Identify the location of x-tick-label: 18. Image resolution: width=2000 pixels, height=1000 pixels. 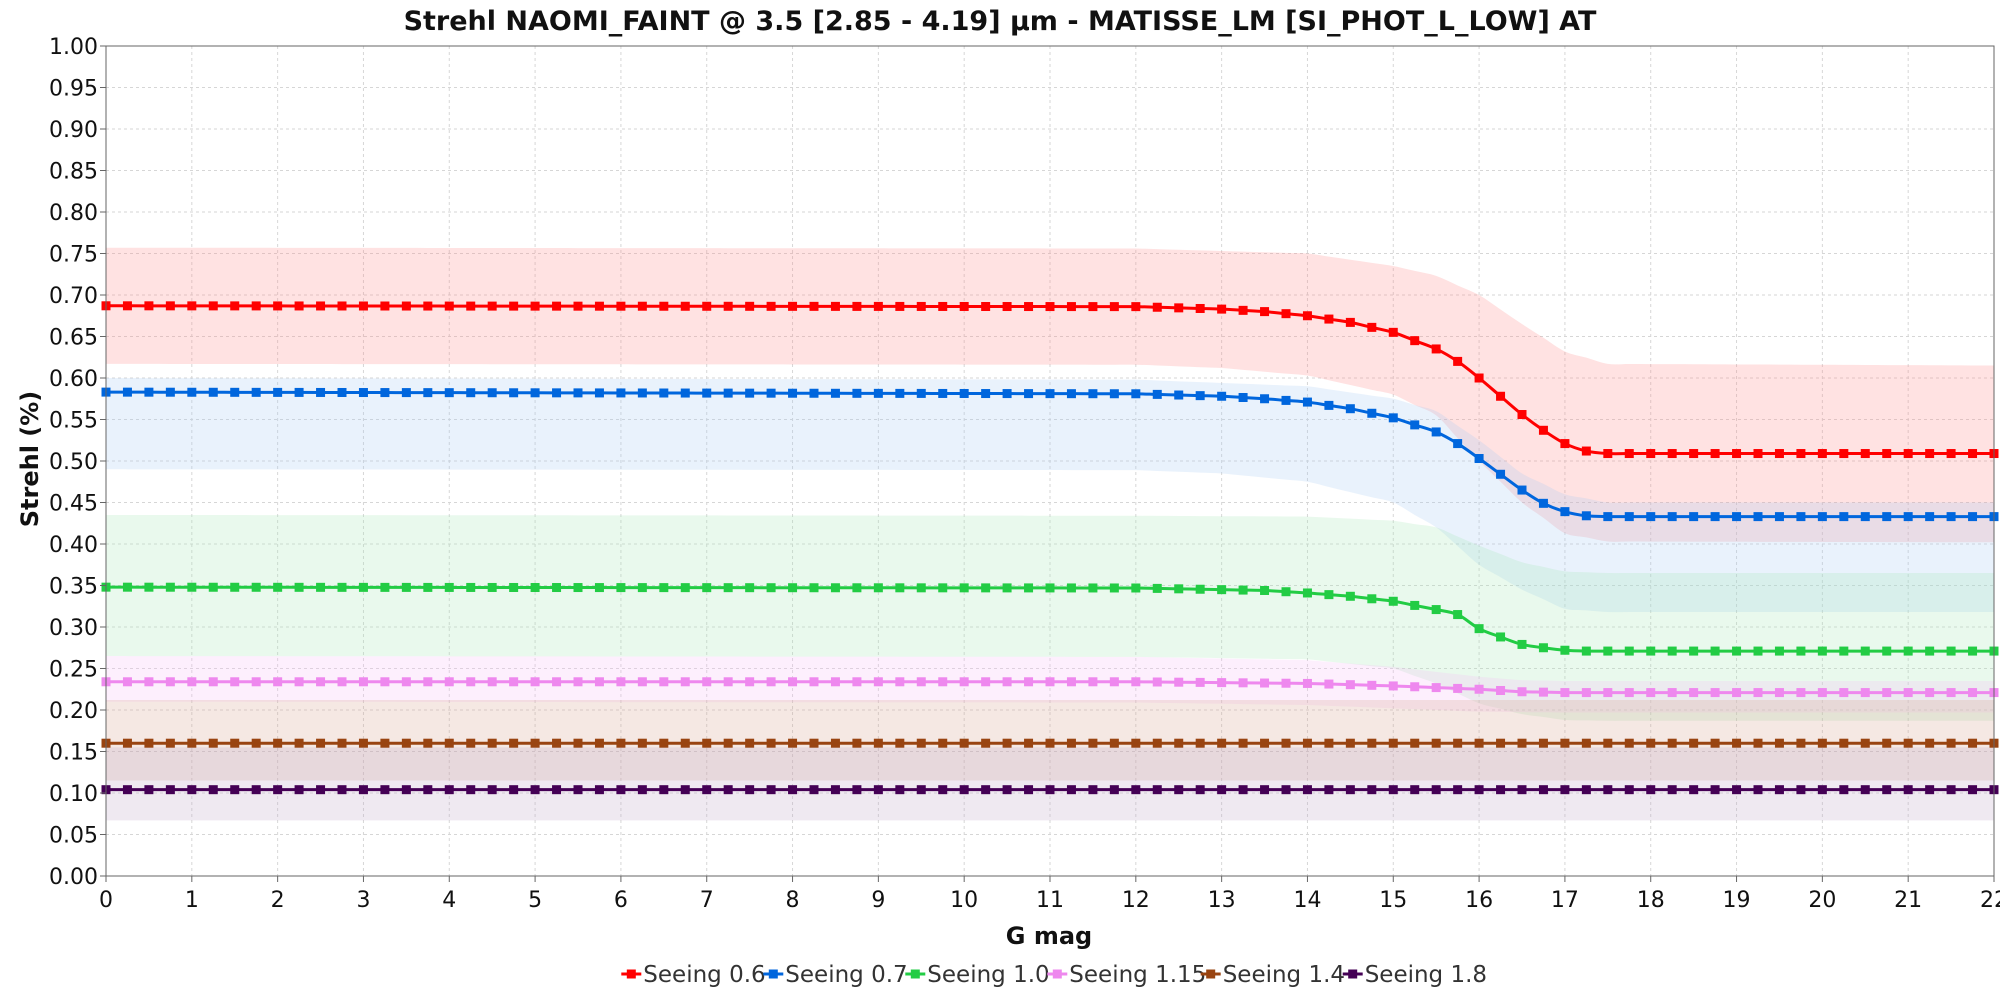
(1651, 900).